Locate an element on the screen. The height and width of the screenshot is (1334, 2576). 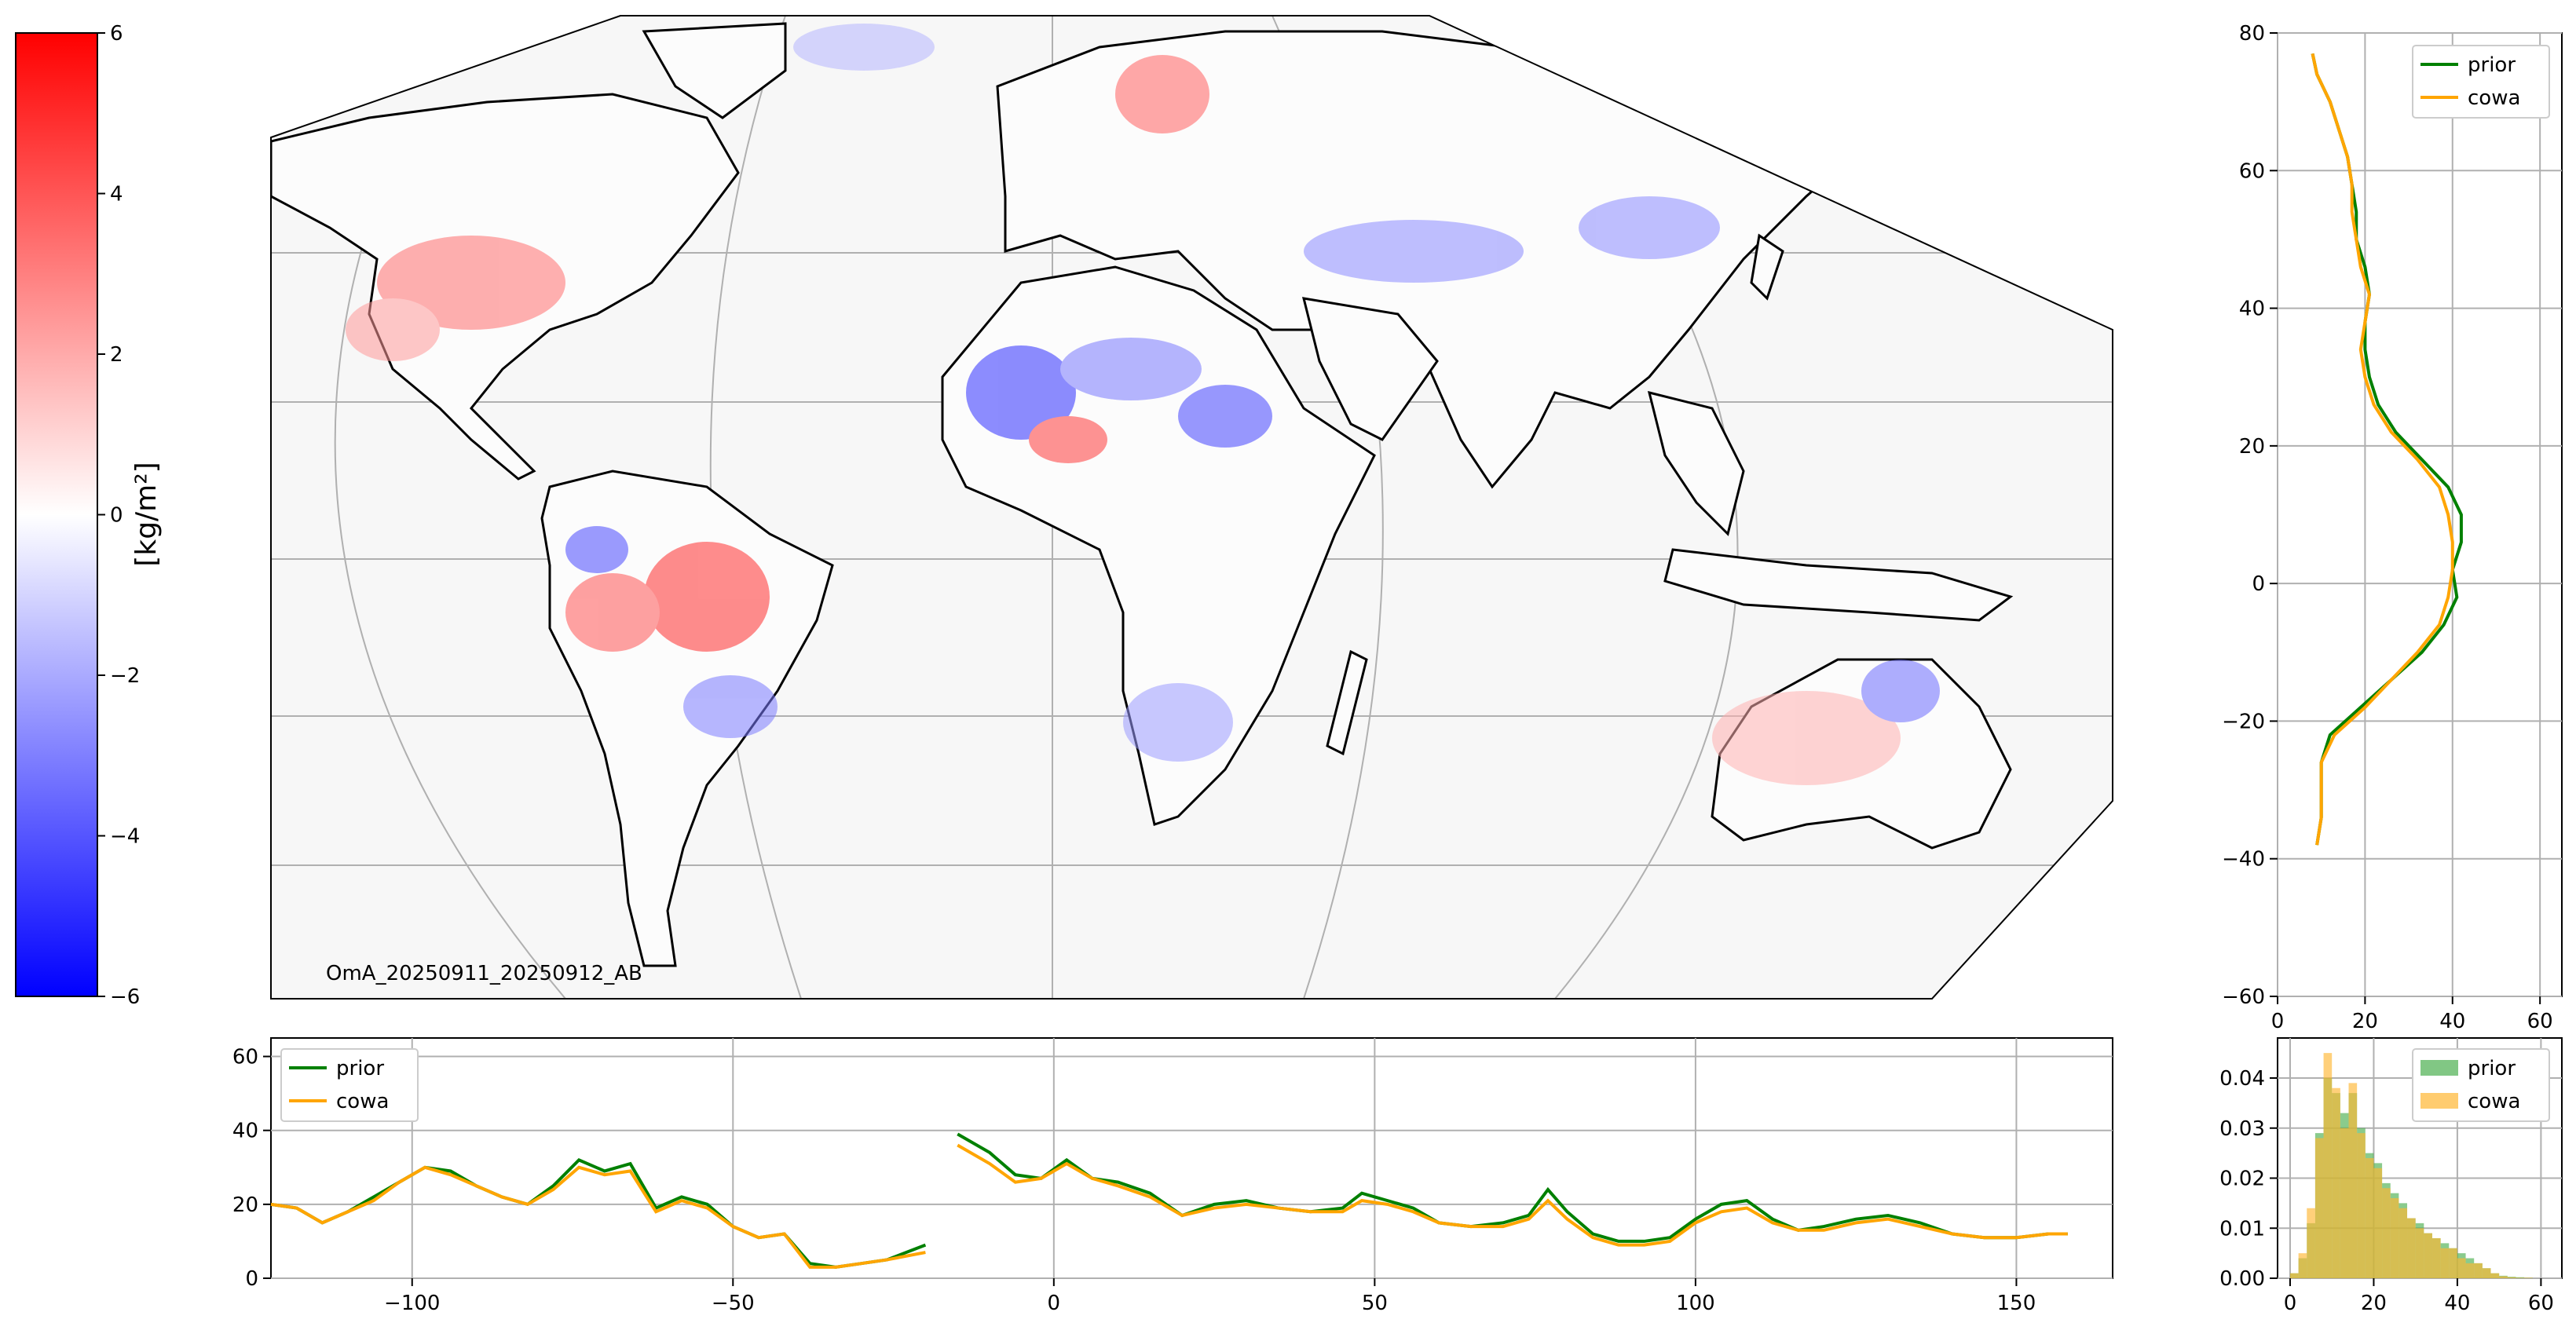
colorbar-tick-label: −2 is located at coordinates (125, 676).